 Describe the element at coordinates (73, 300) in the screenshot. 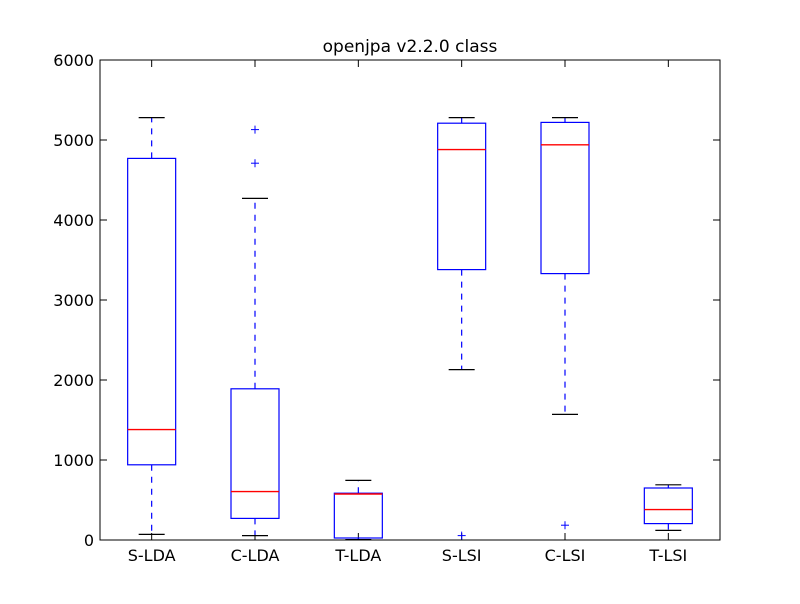

I see `y-tick-label: 3000` at that location.